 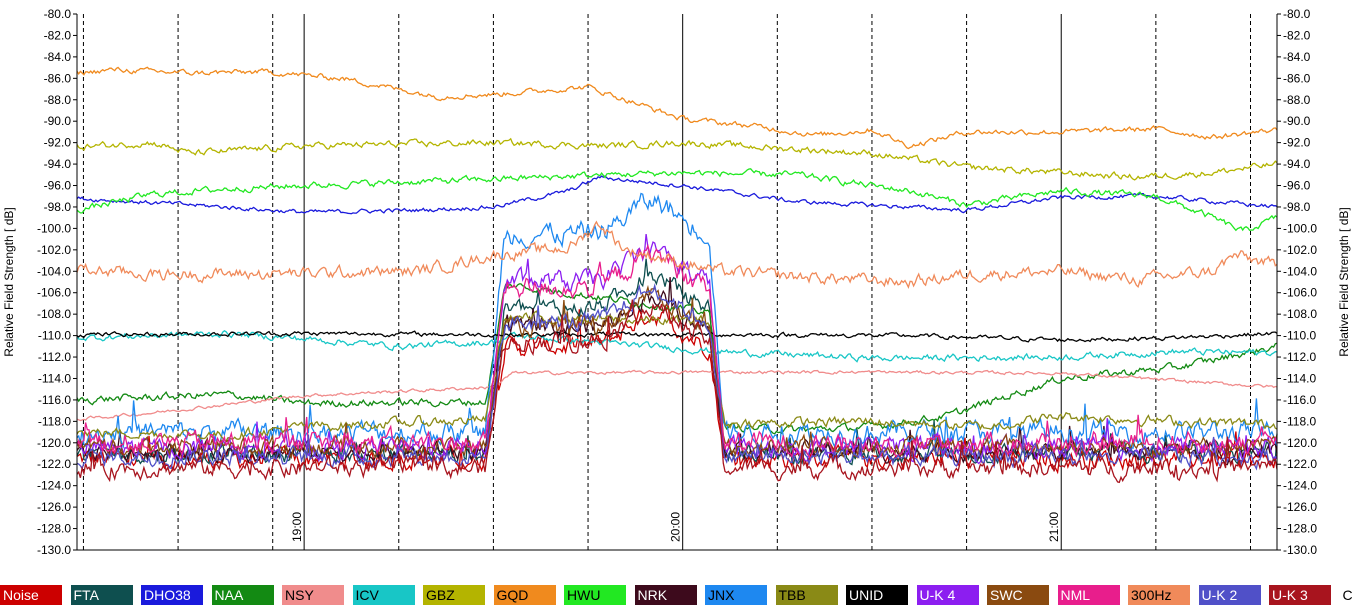 I want to click on series-line-hwu, so click(x=677, y=200).